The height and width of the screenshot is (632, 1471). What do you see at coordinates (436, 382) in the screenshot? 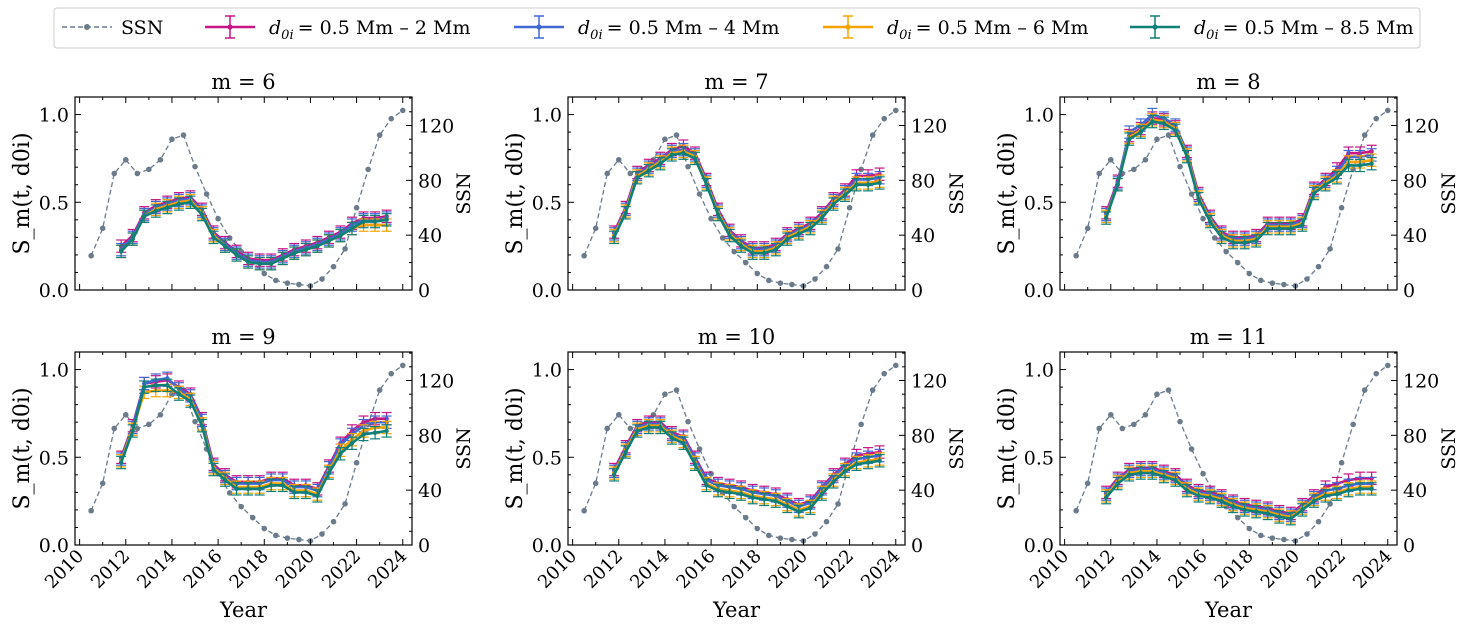
I see `y2-tick-label: 120` at bounding box center [436, 382].